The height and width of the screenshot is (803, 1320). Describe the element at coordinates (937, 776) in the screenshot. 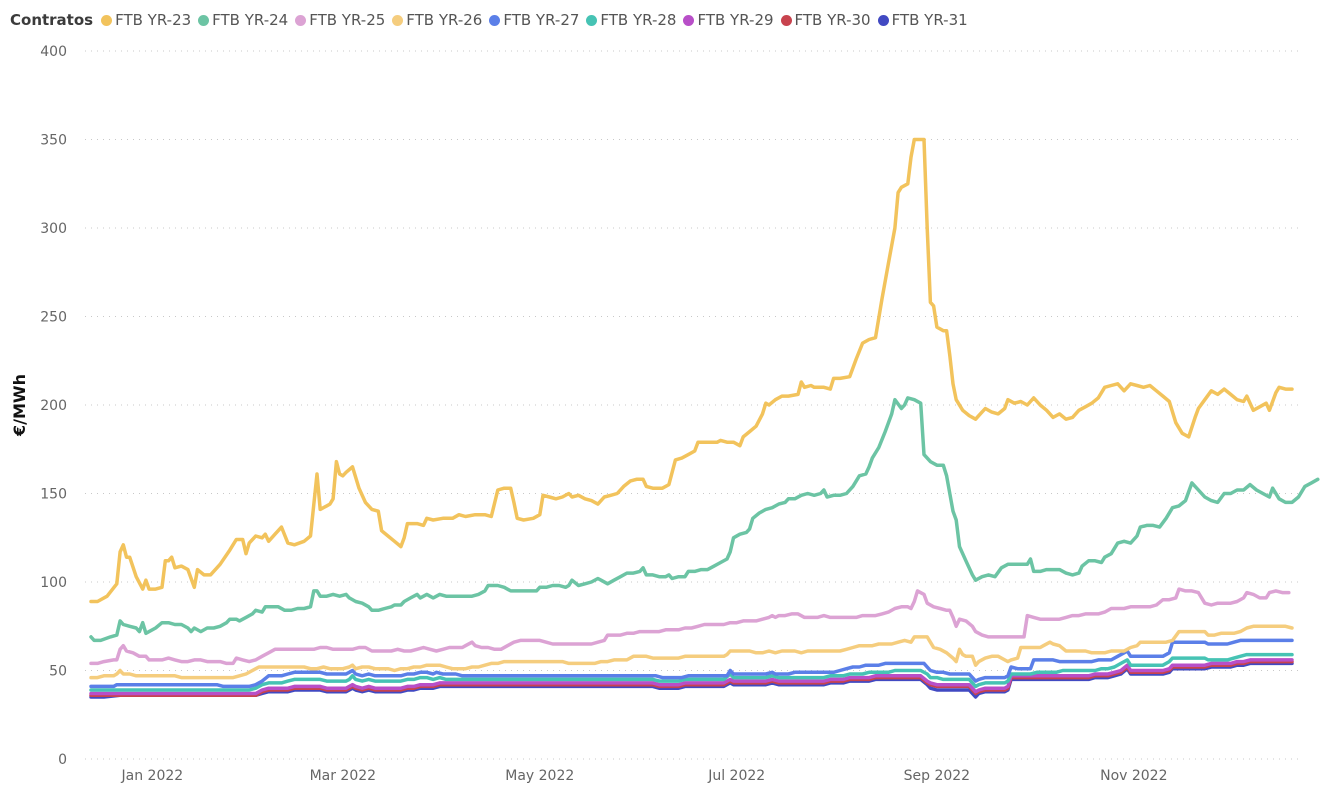

I see `x-tick-label: Sep 2022` at that location.